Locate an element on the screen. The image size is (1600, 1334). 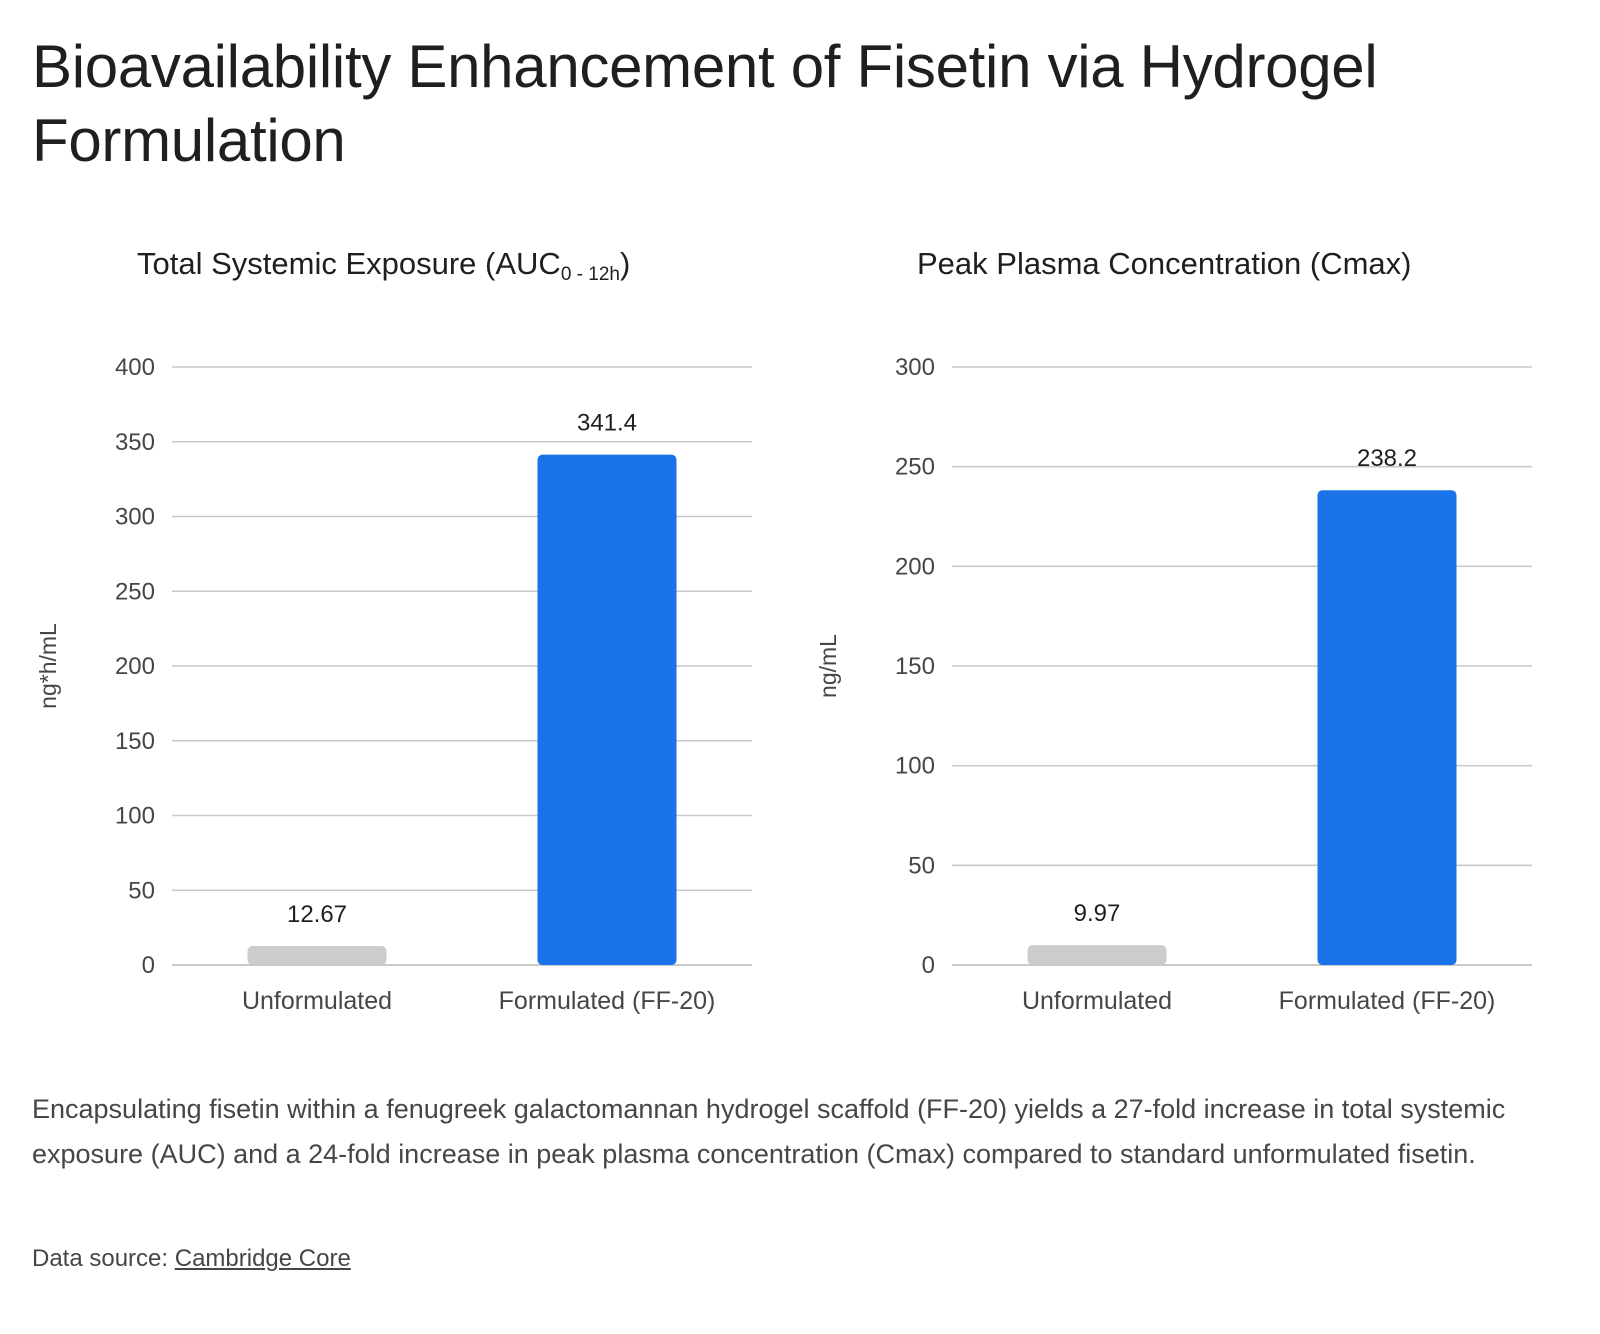
data-source: Data source: Cambridge Core is located at coordinates (191, 1259).